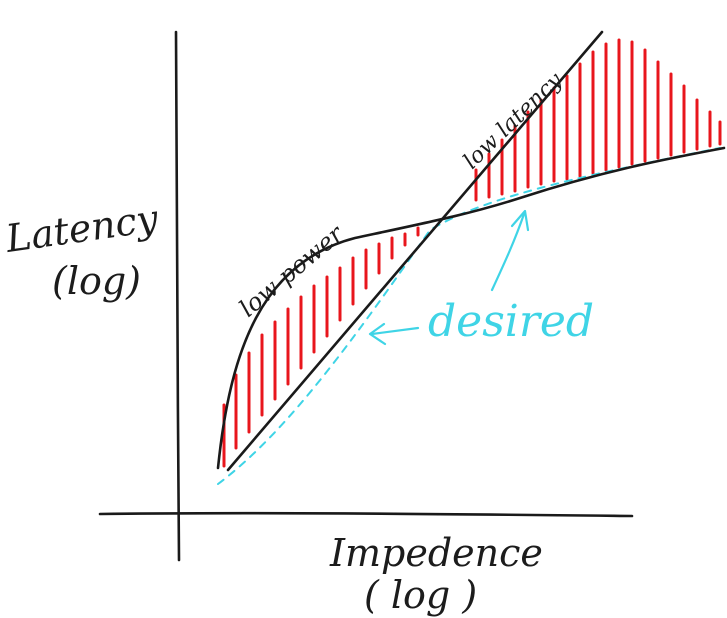 The image size is (727, 618). Describe the element at coordinates (394, 334) in the screenshot. I see `desired-arrow-left` at that location.